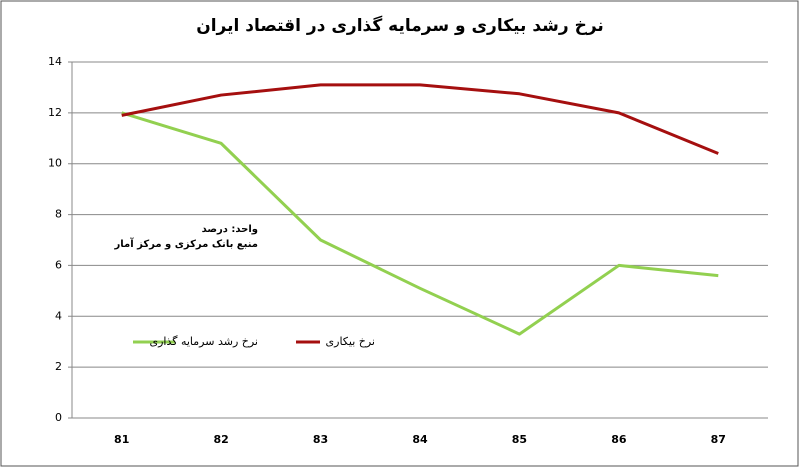 The width and height of the screenshot is (800, 468). I want to click on y-tick-label: 12, so click(55, 112).